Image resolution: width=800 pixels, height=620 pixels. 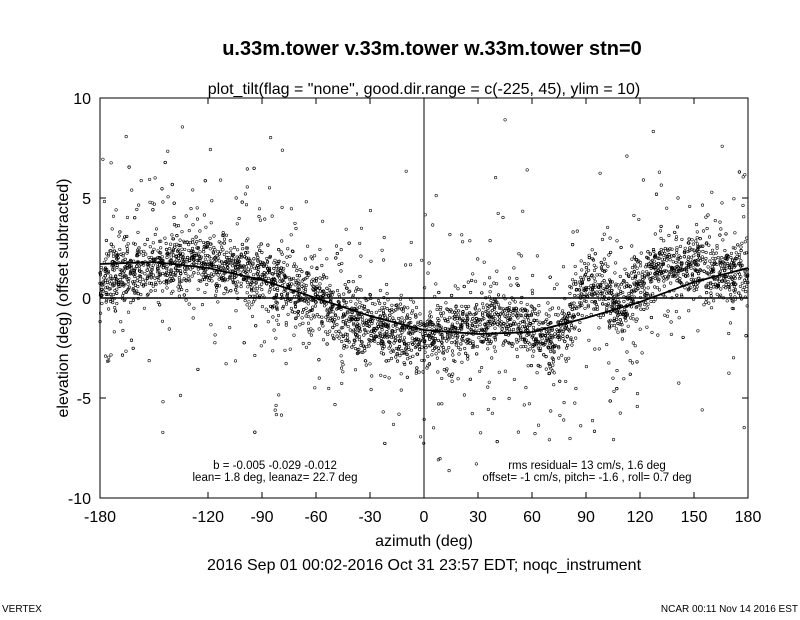 I want to click on x-tick-label: 0, so click(x=424, y=517).